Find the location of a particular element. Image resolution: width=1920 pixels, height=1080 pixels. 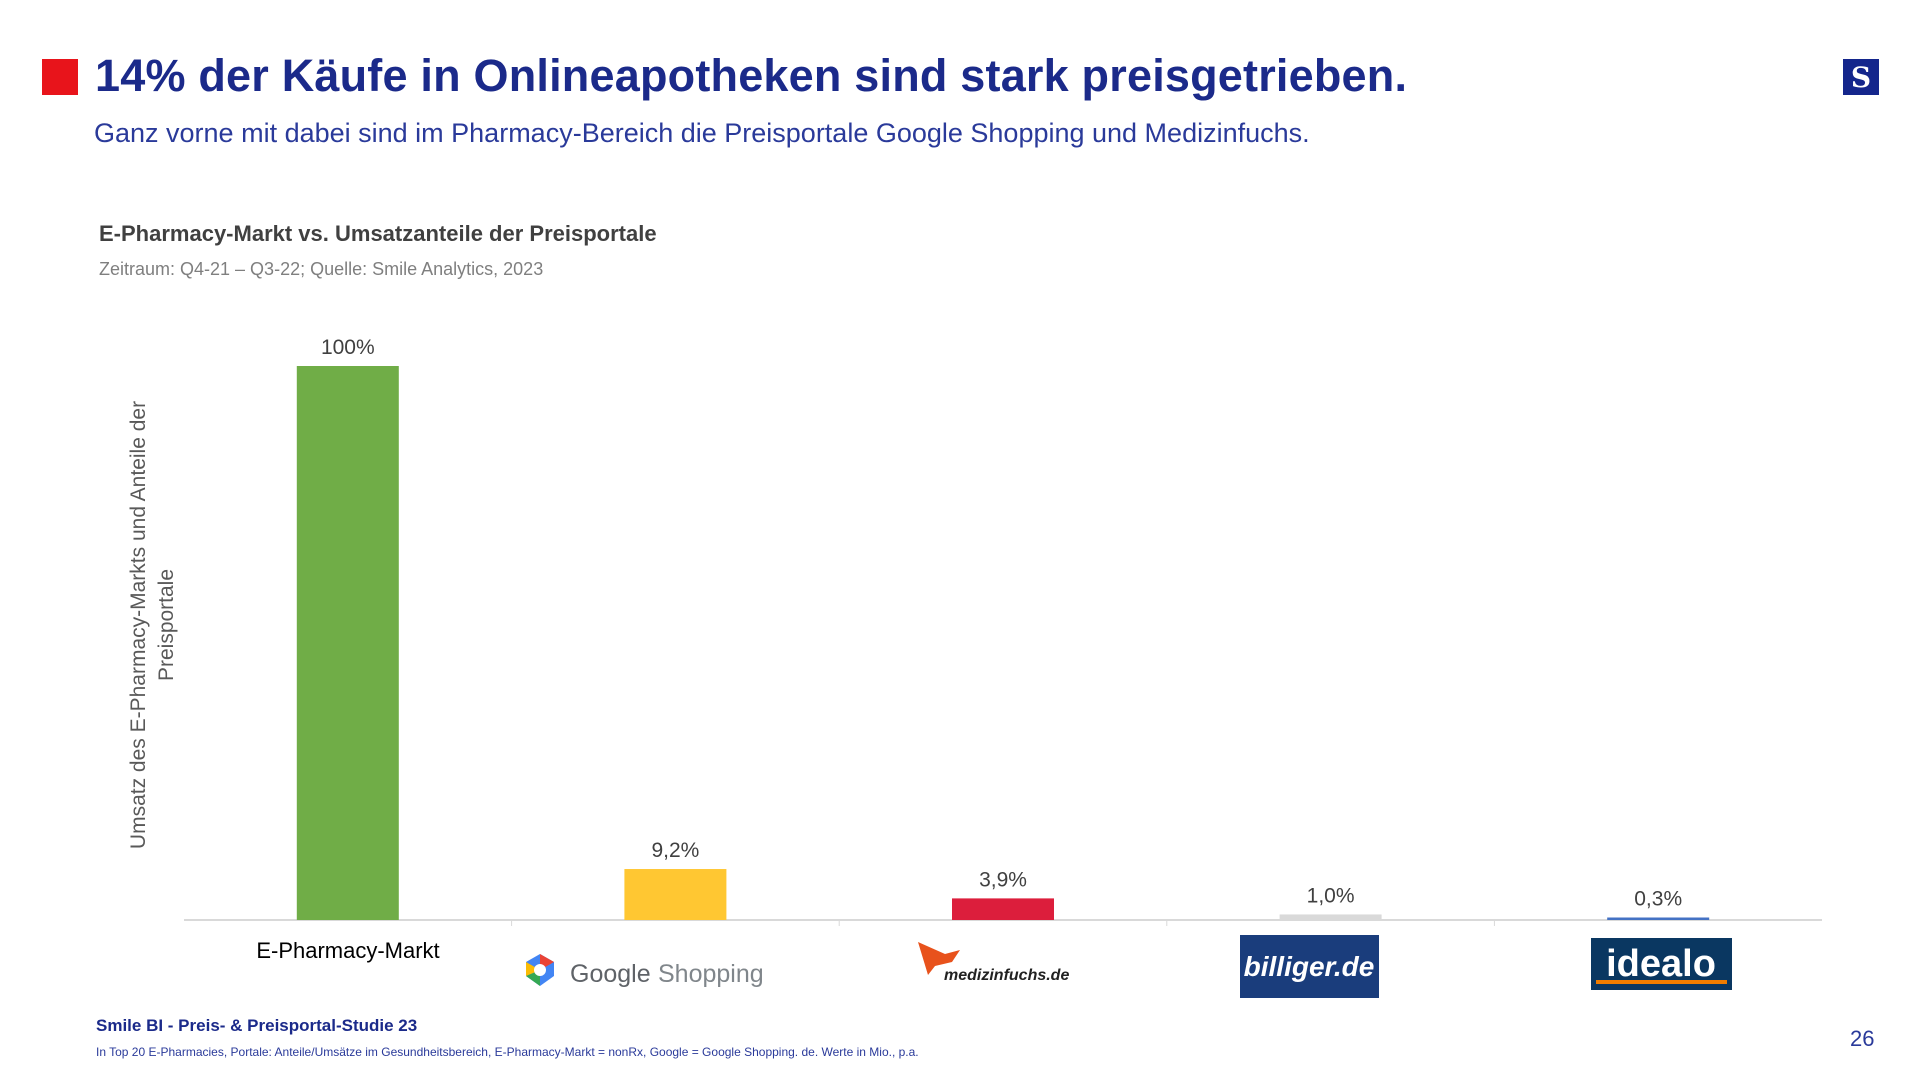

data-label-4: 0,3% is located at coordinates (1658, 899).